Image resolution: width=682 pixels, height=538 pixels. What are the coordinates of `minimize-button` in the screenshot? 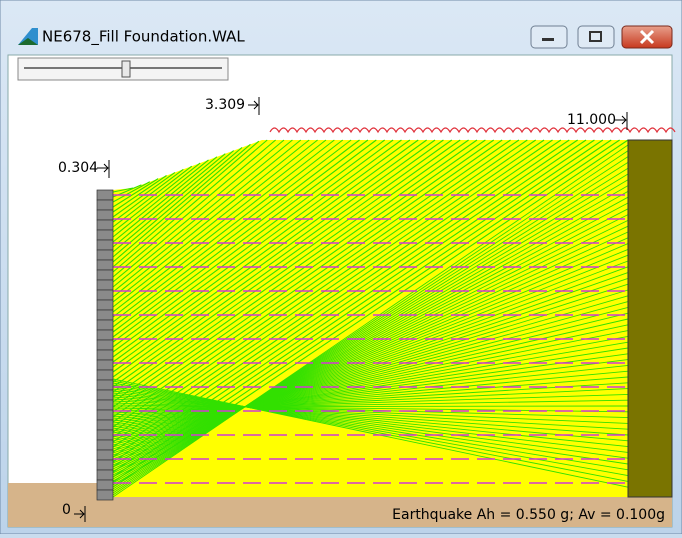 It's located at (549, 37).